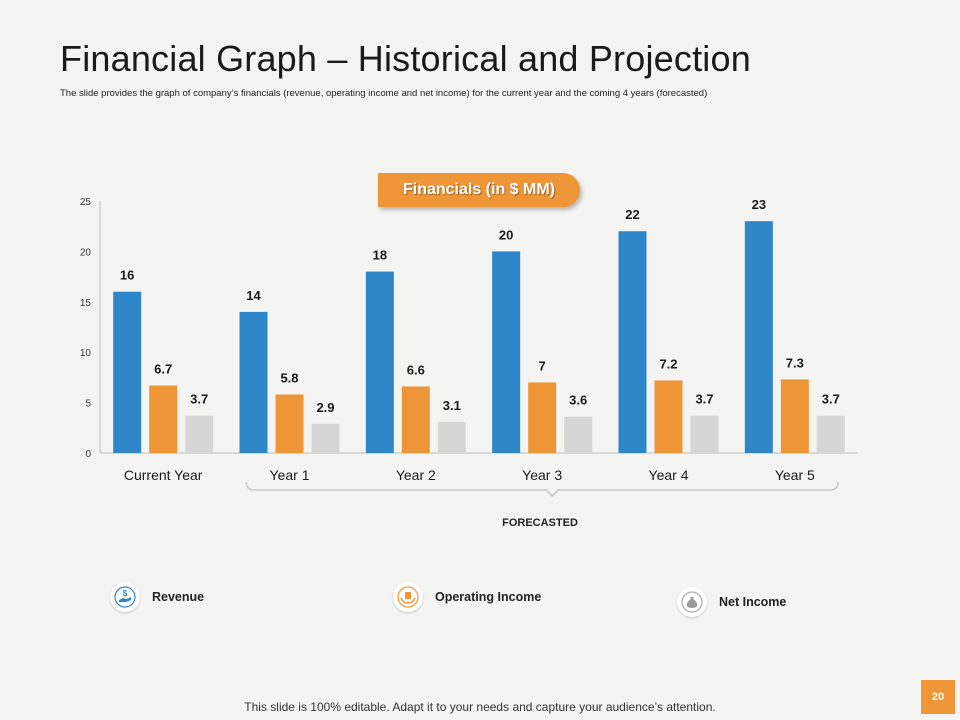  Describe the element at coordinates (540, 523) in the screenshot. I see `forecasted-label: FORECASTED` at that location.